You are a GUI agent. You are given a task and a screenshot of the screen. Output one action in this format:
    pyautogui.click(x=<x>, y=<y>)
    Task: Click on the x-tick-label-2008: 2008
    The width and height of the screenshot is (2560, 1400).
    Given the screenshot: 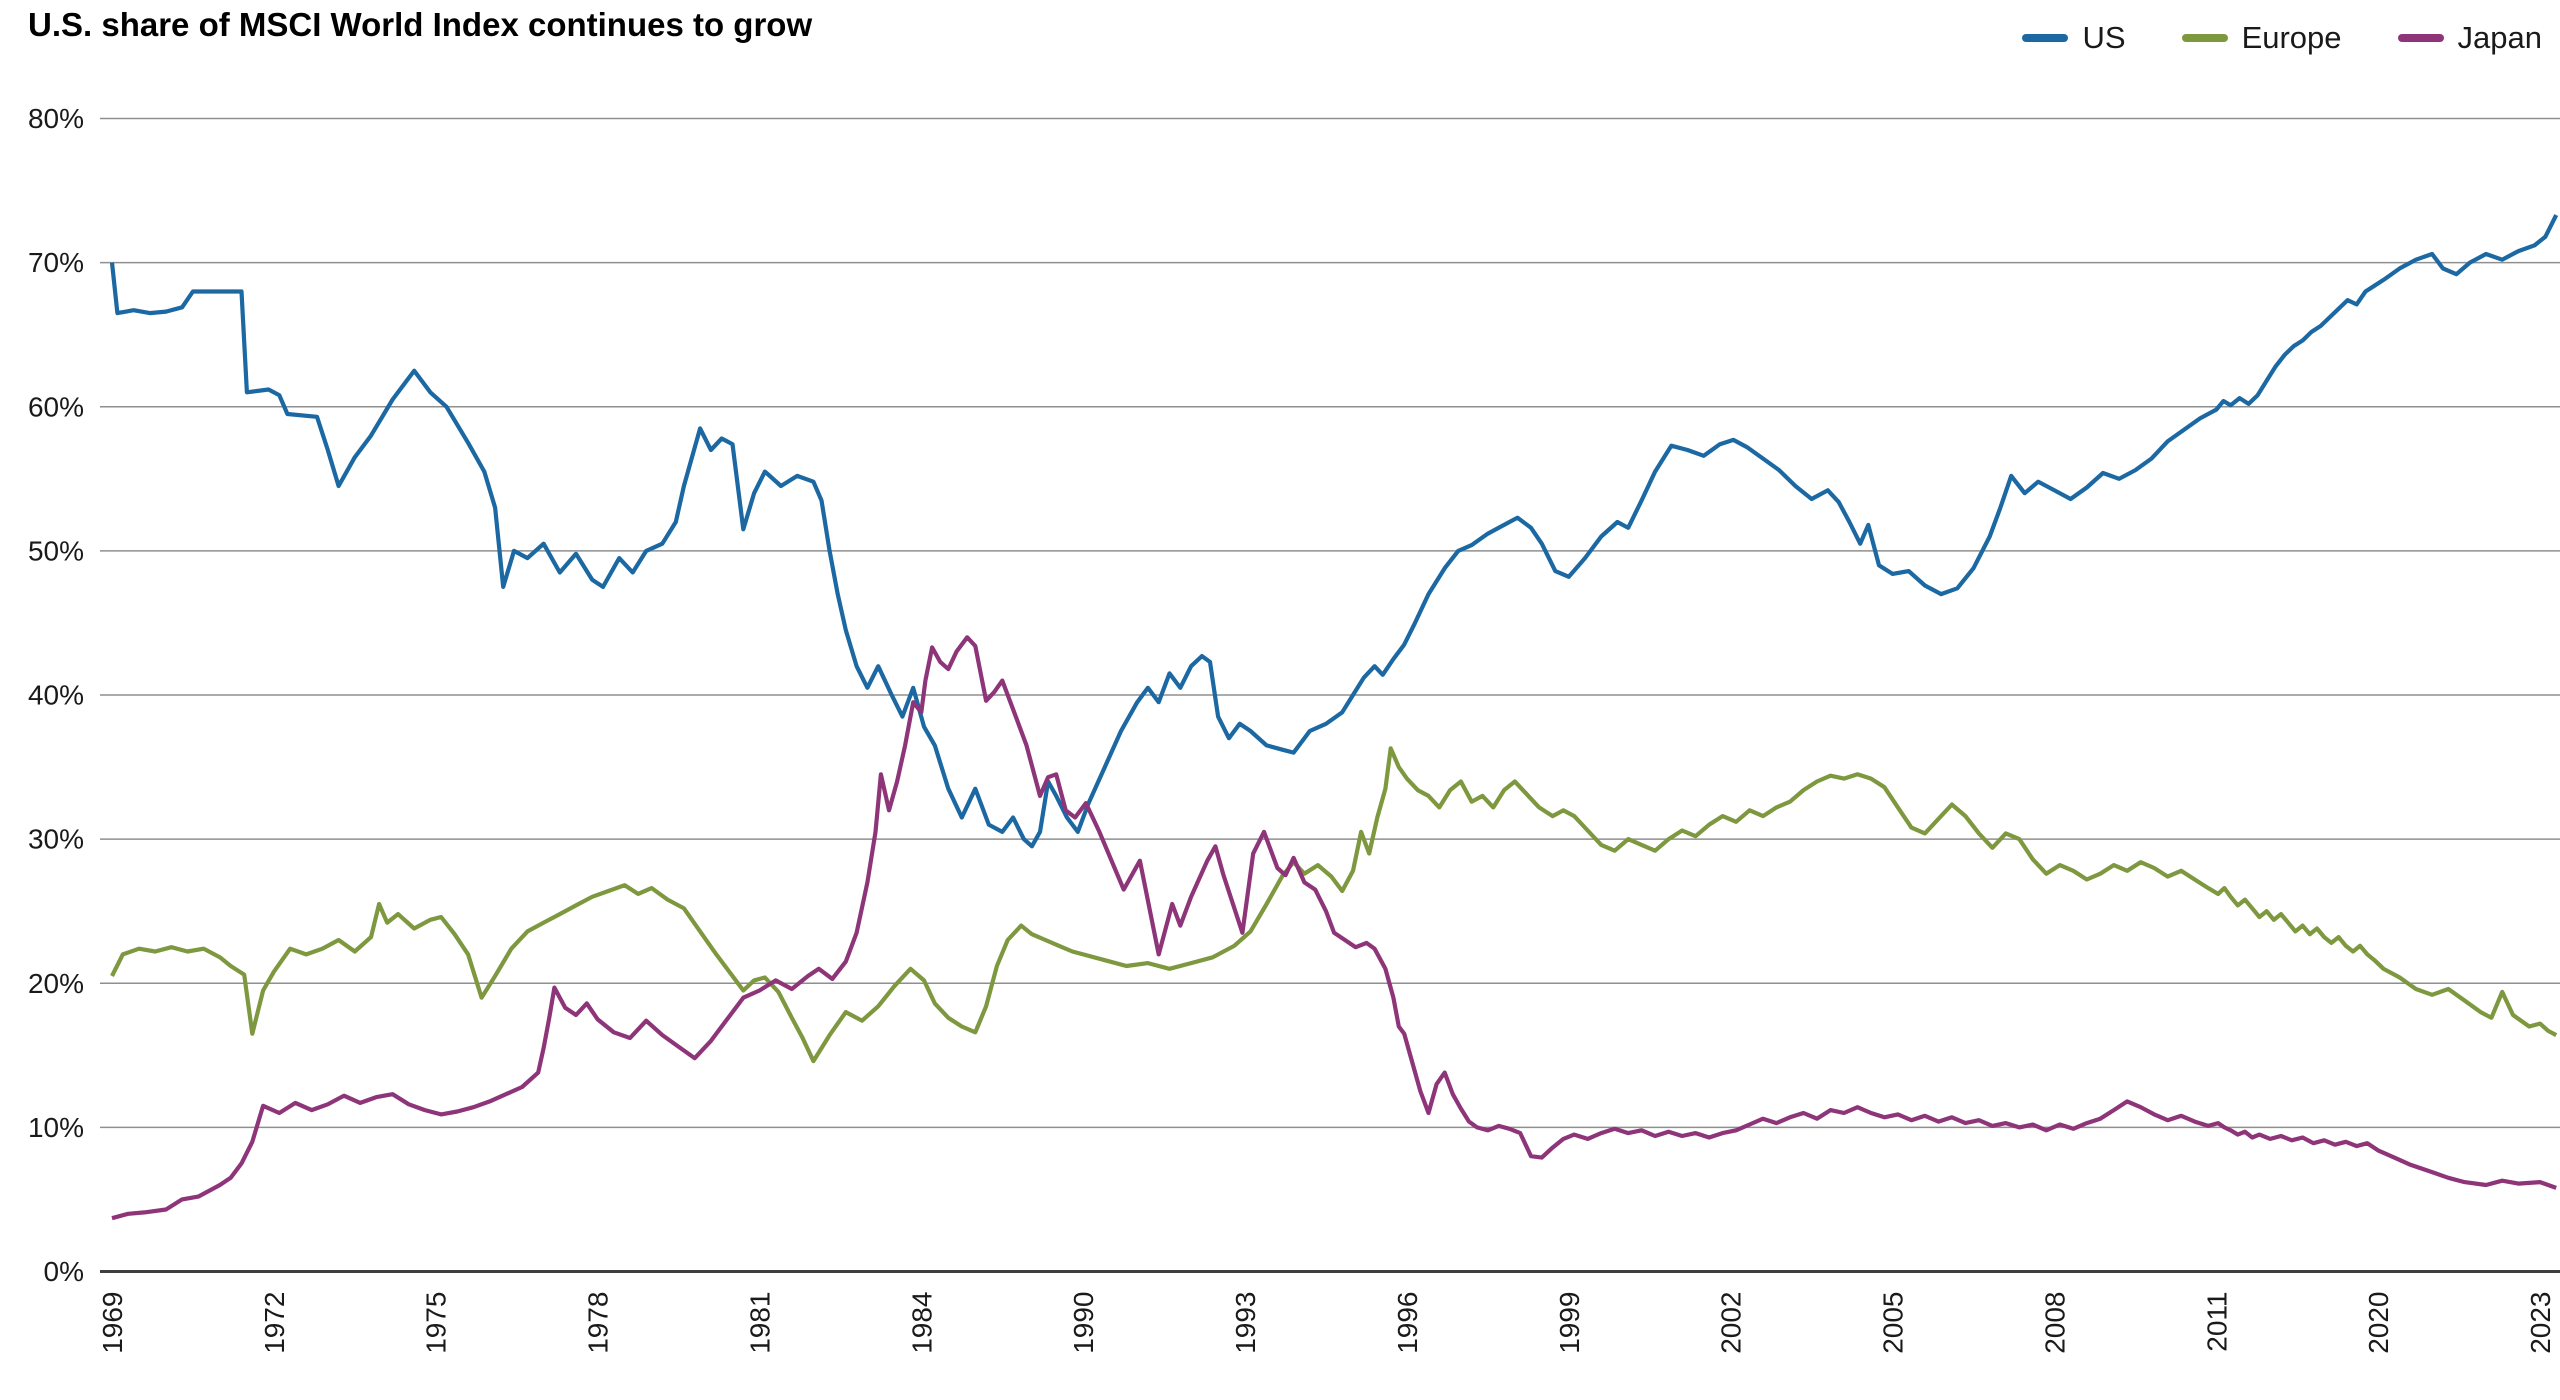 What is the action you would take?
    pyautogui.click(x=2054, y=1323)
    